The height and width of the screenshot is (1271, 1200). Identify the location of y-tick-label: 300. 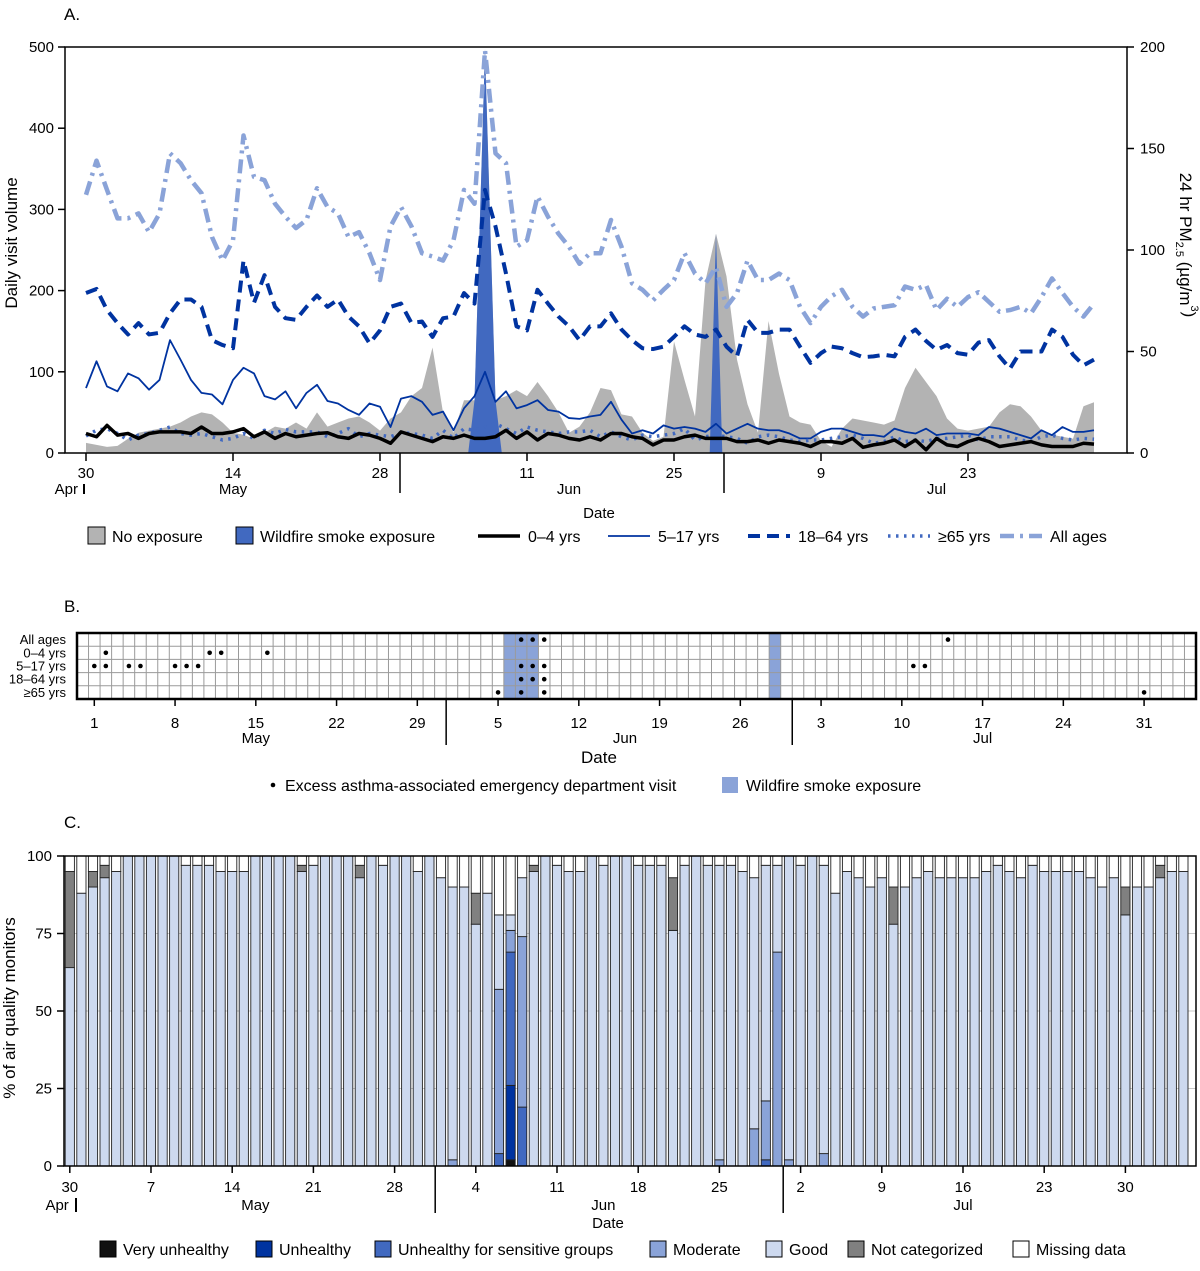
(41, 209).